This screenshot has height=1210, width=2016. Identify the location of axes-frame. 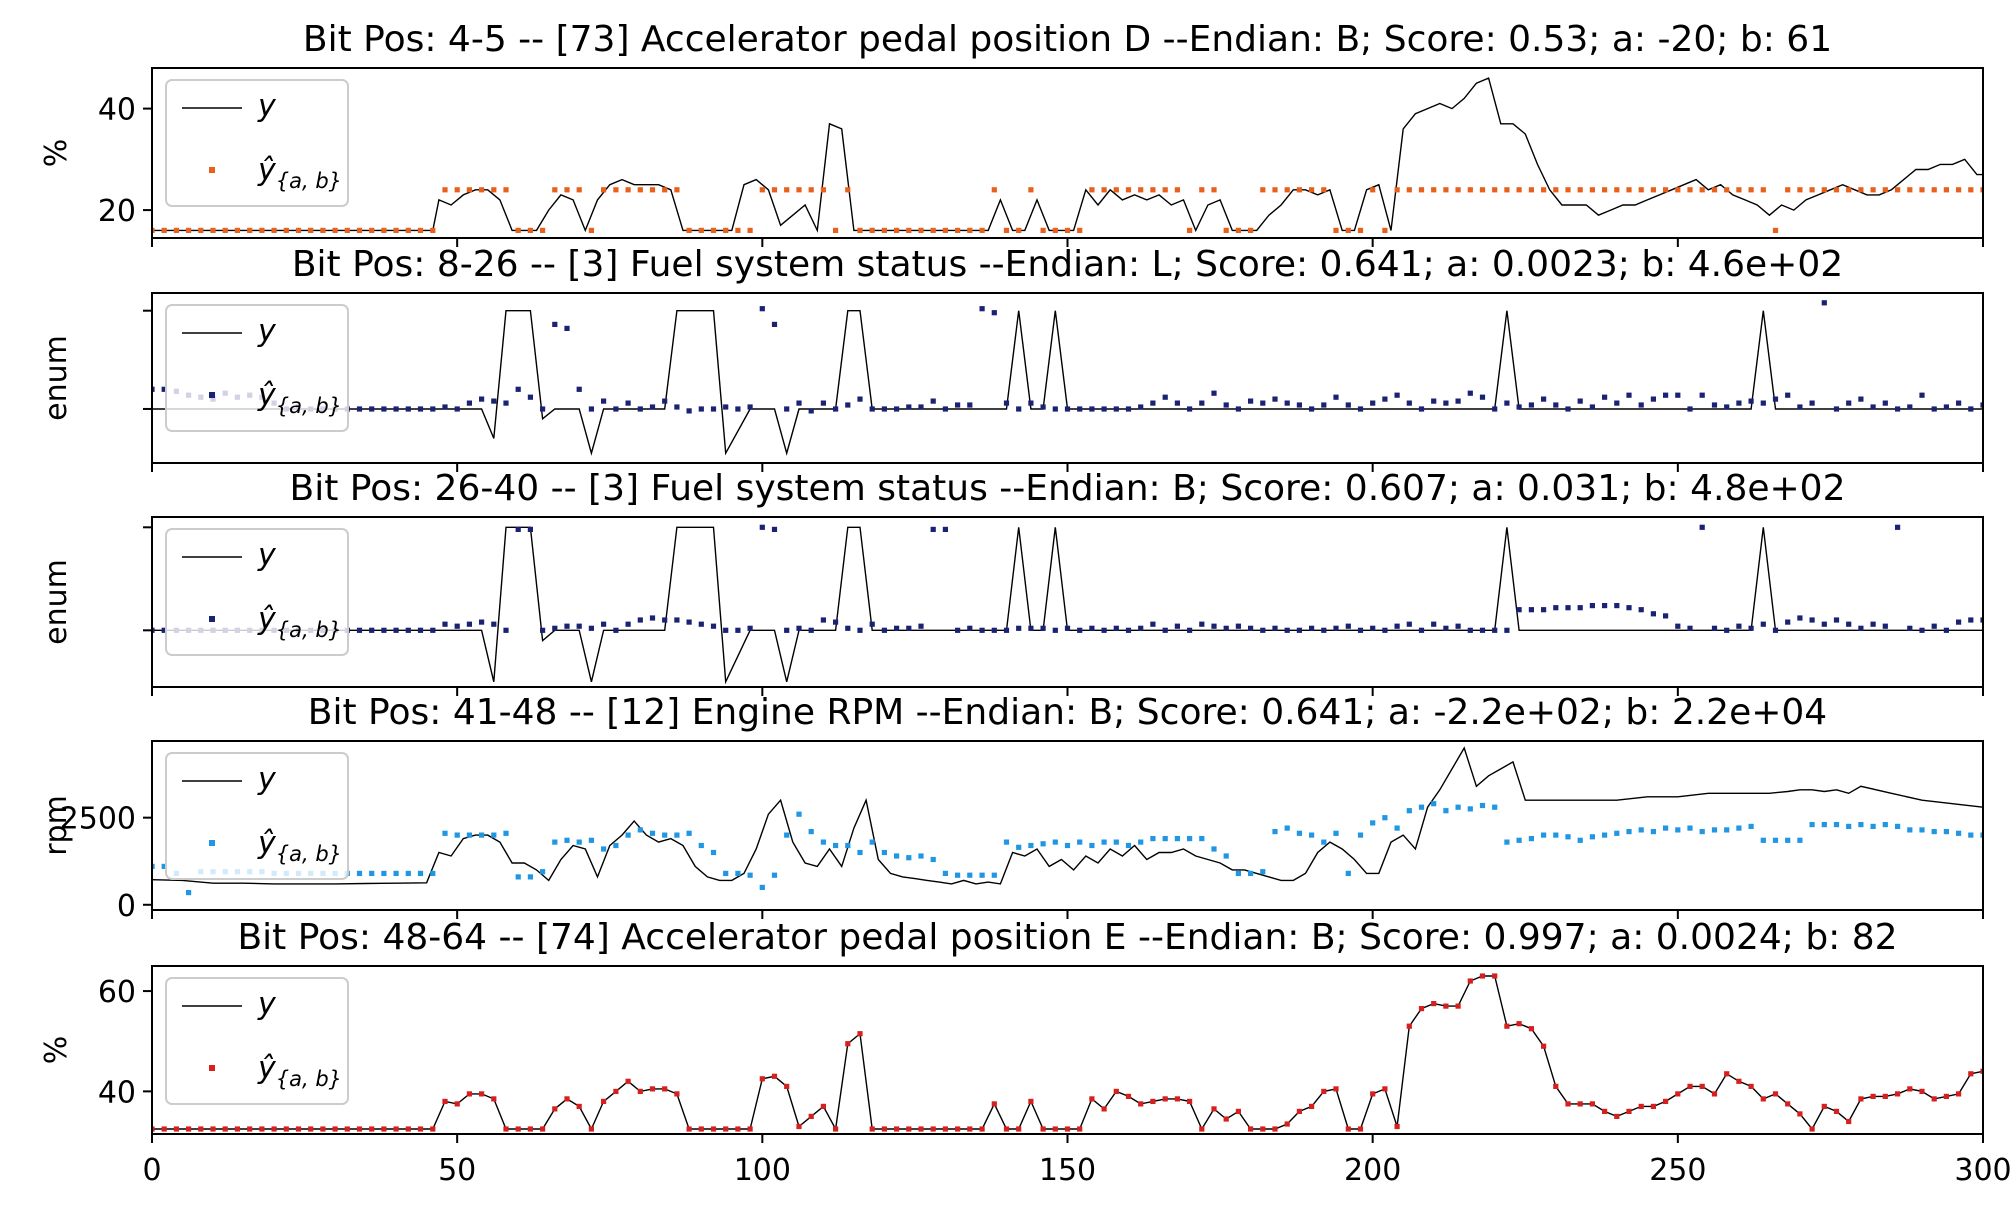
(1067, 153).